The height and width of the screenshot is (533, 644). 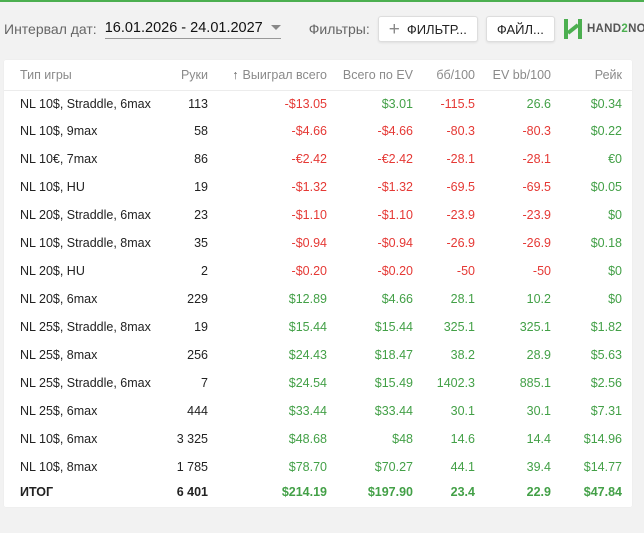 What do you see at coordinates (602, 492) in the screenshot?
I see `cell-rake: $47.84` at bounding box center [602, 492].